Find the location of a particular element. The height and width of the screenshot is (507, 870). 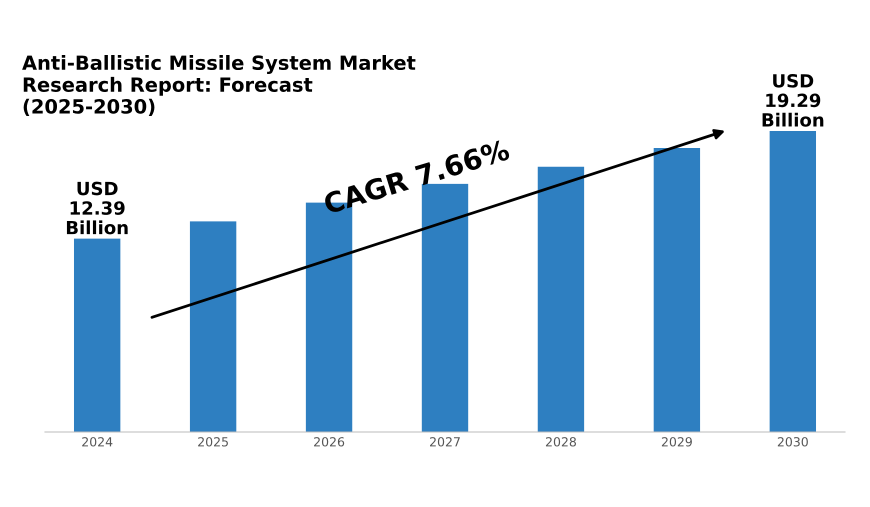

data-label: USD 12.39 Billion is located at coordinates (97, 208).